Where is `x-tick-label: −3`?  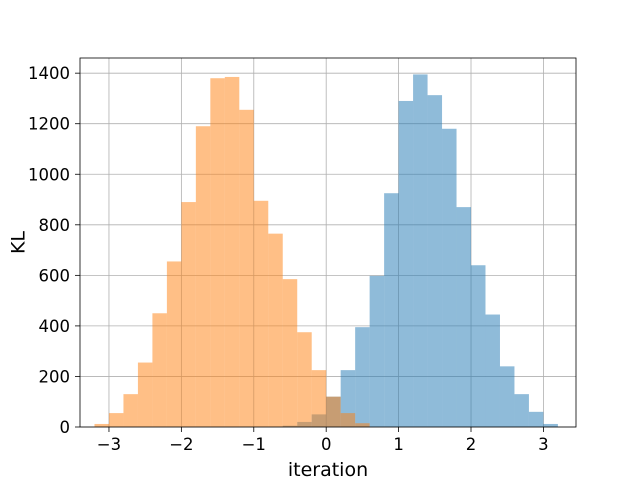
x-tick-label: −3 is located at coordinates (109, 444).